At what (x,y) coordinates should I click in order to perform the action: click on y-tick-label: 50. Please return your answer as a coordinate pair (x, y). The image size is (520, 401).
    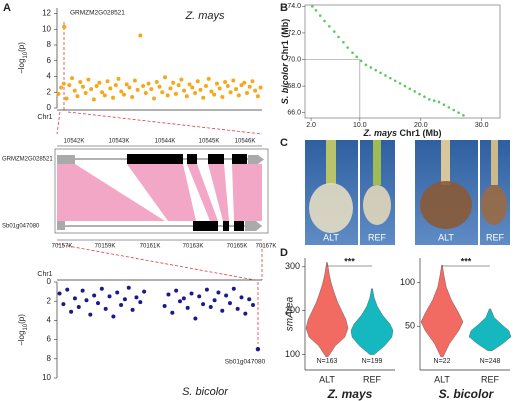
    Looking at the image, I should click on (410, 326).